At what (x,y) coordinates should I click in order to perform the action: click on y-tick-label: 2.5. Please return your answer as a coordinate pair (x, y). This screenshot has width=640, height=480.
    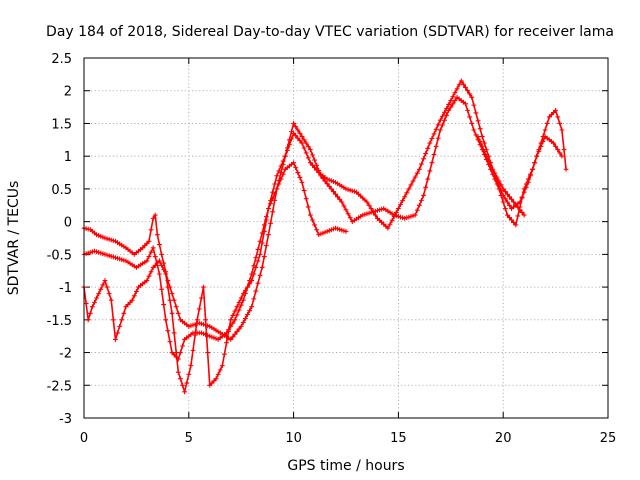
    Looking at the image, I should click on (61, 59).